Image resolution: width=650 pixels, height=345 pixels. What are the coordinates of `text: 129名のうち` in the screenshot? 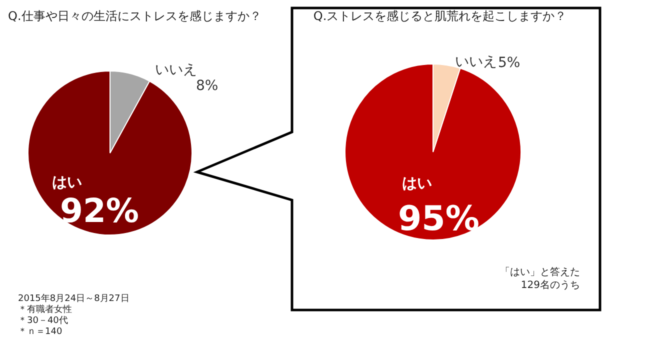 It's located at (550, 285).